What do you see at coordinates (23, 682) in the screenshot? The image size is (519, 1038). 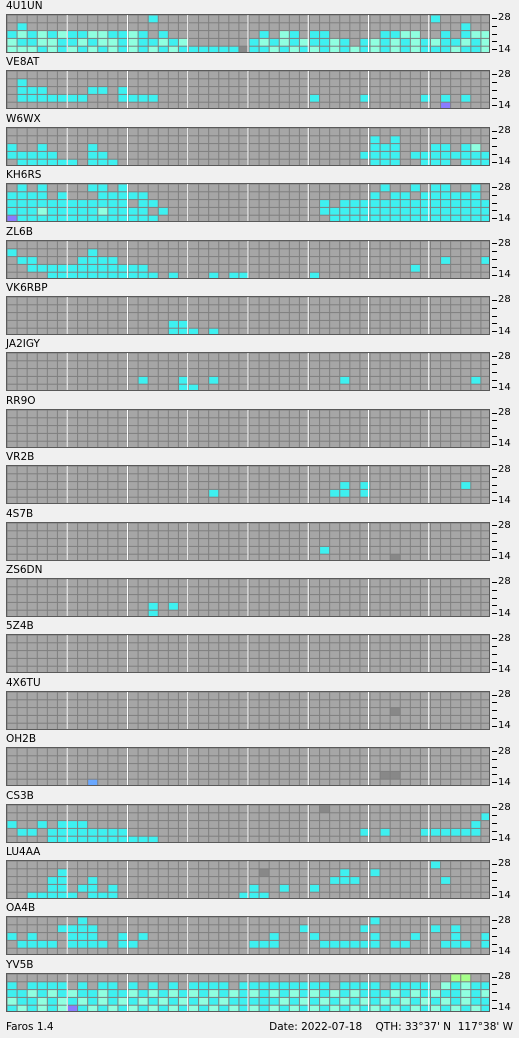 I see `beacon-callsign: 4X6TU` at bounding box center [23, 682].